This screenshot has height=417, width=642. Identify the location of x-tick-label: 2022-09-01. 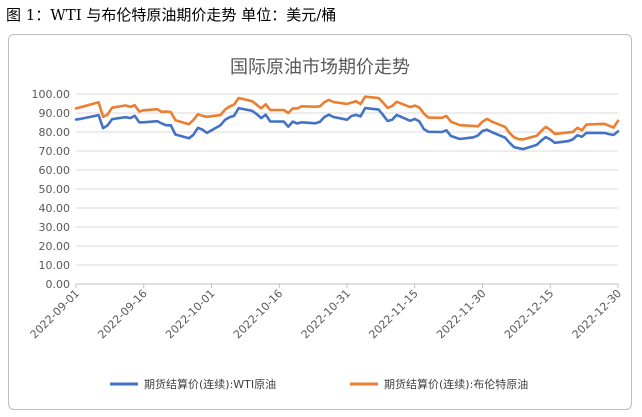
(55, 314).